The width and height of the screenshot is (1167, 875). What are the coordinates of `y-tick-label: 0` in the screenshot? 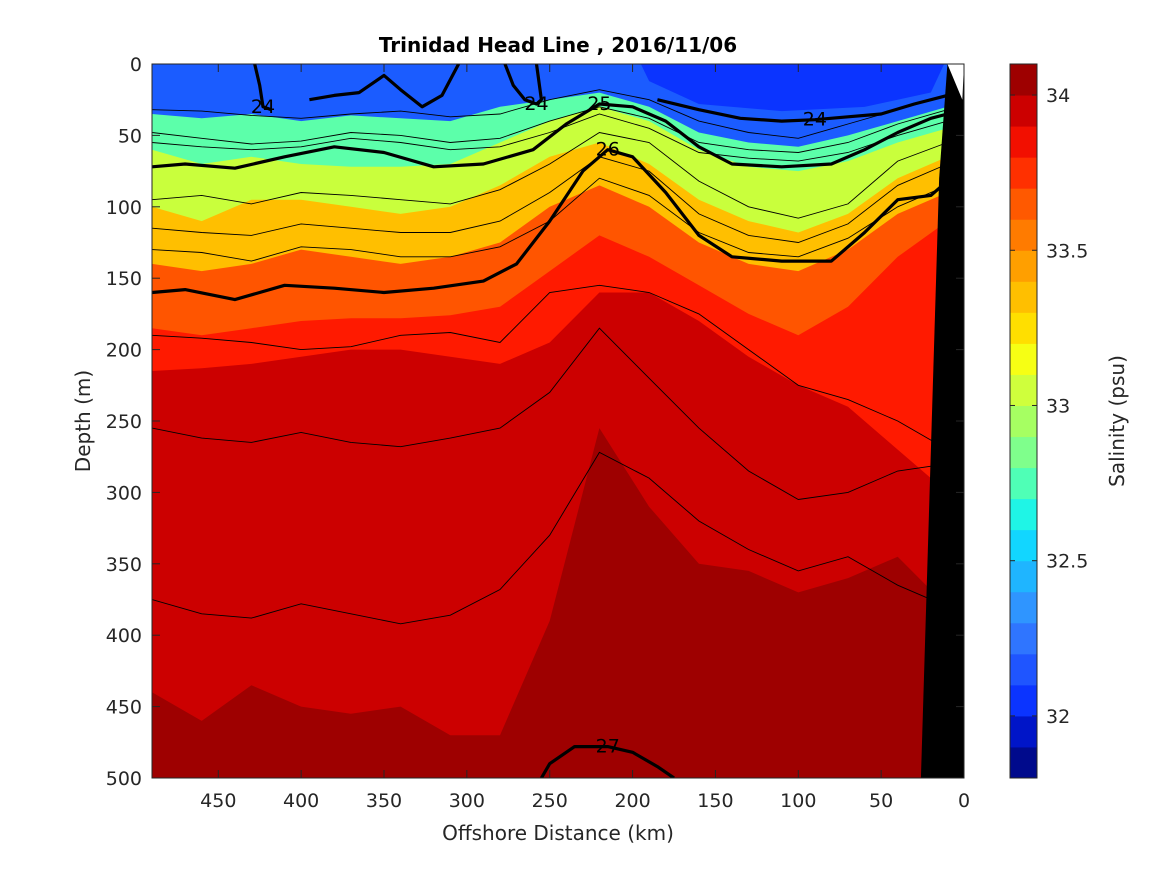 It's located at (136, 65).